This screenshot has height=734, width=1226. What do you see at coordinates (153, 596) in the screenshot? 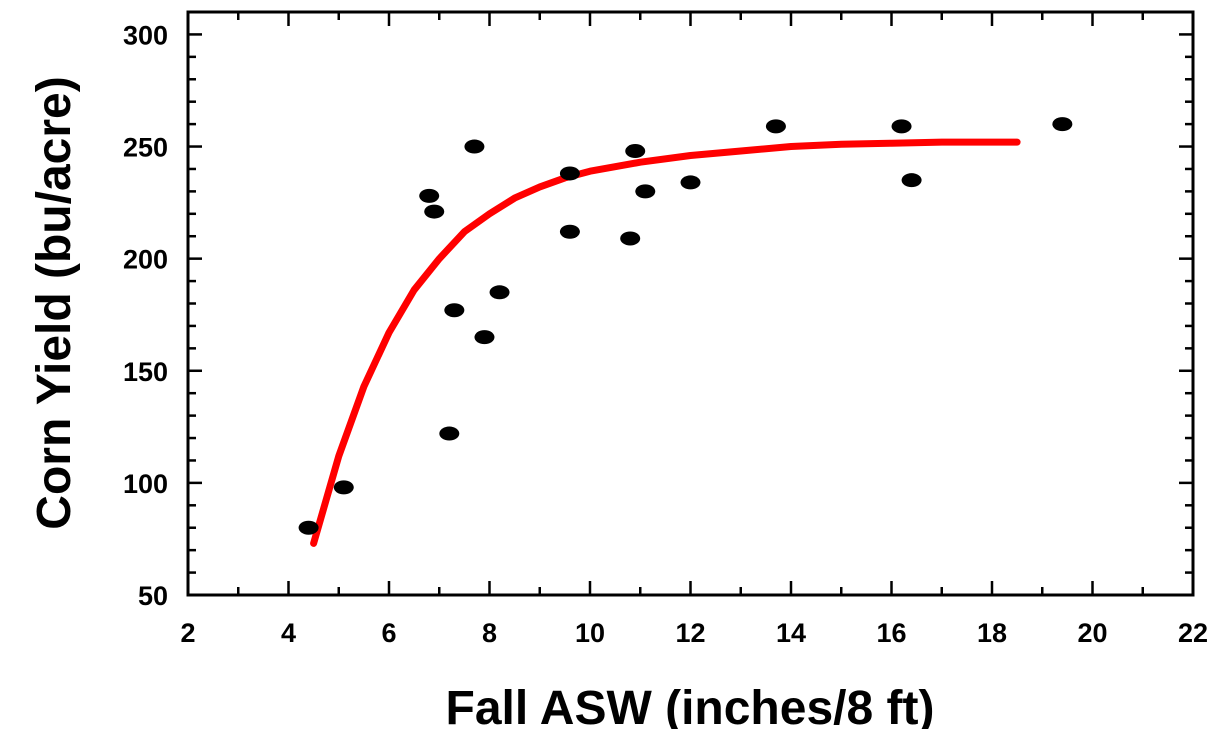
I see `y-tick-label: 50` at bounding box center [153, 596].